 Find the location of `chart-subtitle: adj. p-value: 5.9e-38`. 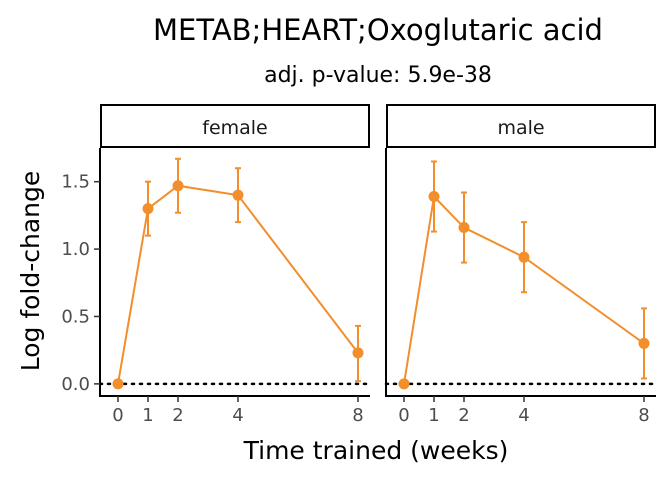

chart-subtitle: adj. p-value: 5.9e-38 is located at coordinates (378, 75).